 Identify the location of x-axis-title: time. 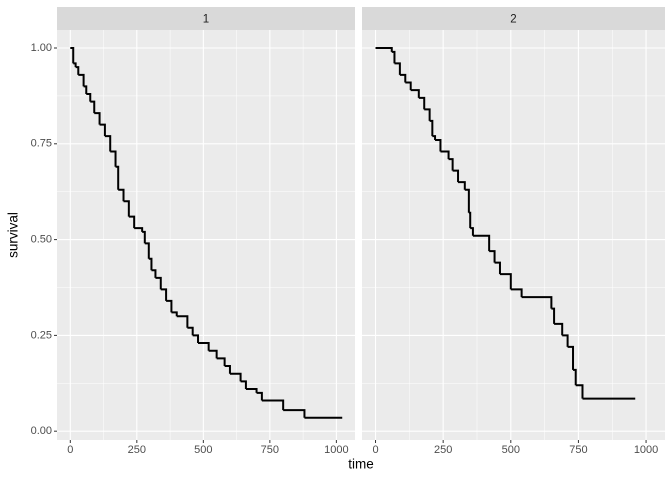
(361, 464).